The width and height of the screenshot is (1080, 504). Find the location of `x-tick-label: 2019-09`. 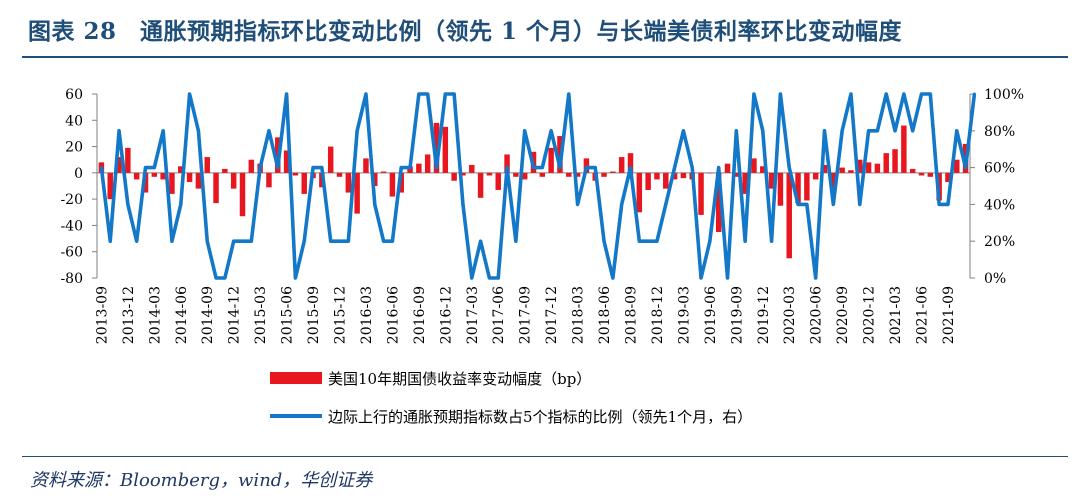

x-tick-label: 2019-09 is located at coordinates (737, 315).